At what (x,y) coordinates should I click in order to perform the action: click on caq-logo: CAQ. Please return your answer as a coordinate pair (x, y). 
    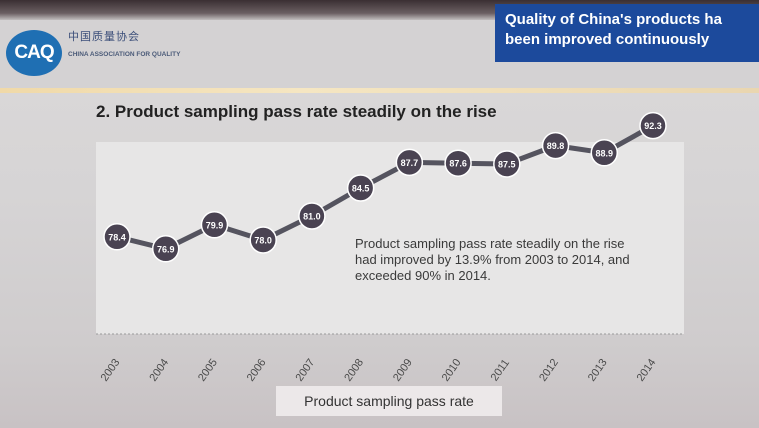
    Looking at the image, I should click on (34, 53).